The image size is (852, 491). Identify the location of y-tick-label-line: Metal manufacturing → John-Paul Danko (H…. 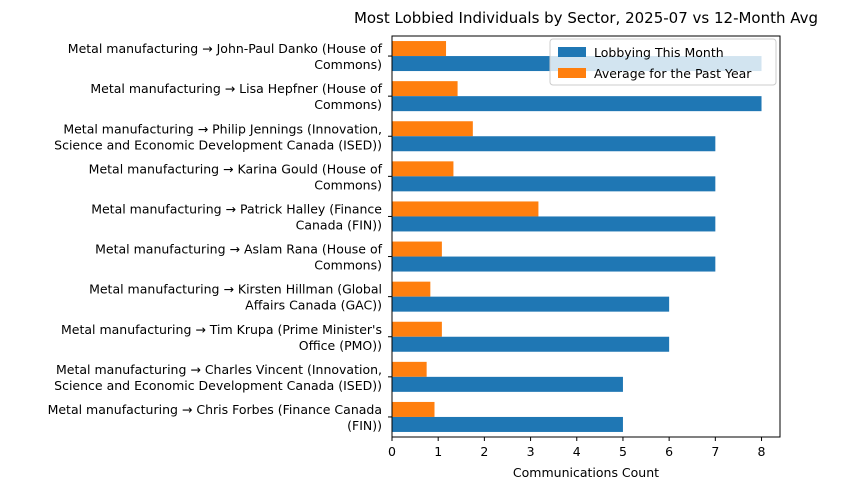
(225, 48).